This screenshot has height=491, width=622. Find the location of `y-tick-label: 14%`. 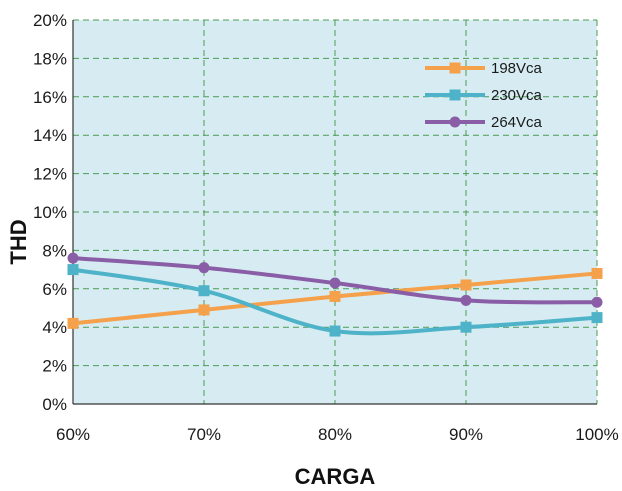

y-tick-label: 14% is located at coordinates (50, 135).